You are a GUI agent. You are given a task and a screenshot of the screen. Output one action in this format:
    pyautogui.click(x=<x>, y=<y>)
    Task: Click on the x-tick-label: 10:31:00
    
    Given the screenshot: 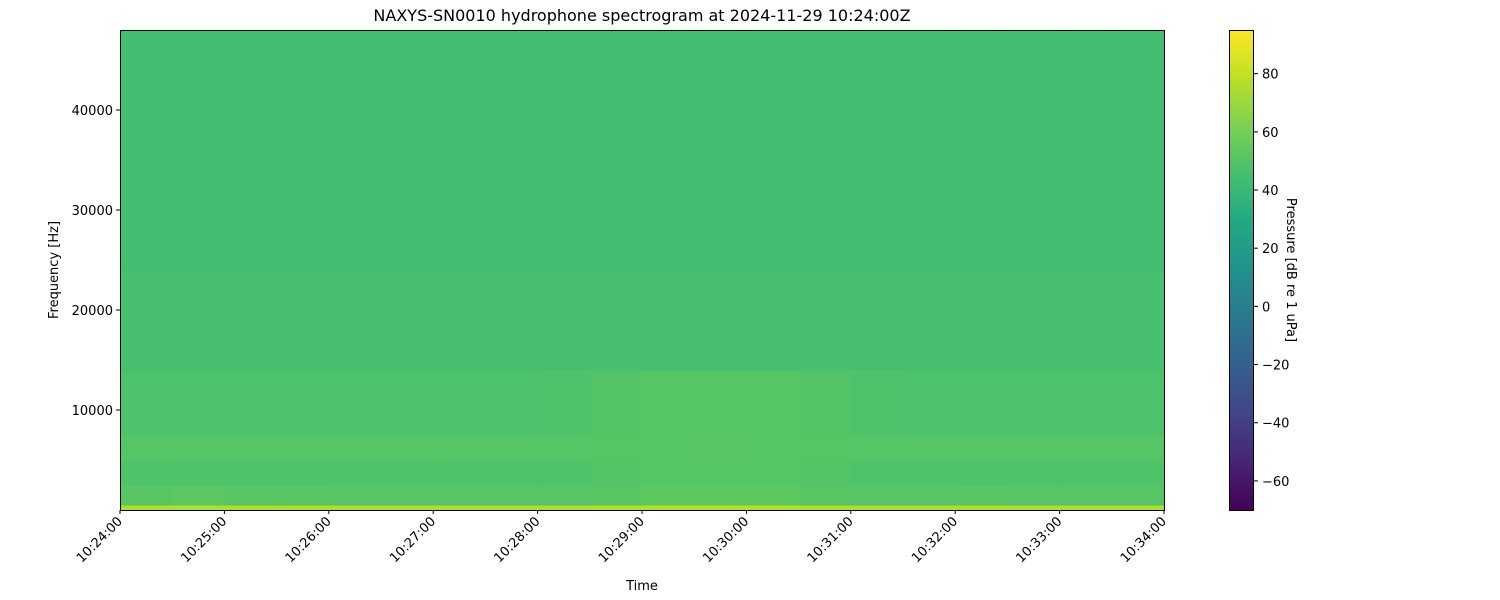 What is the action you would take?
    pyautogui.click(x=831, y=540)
    